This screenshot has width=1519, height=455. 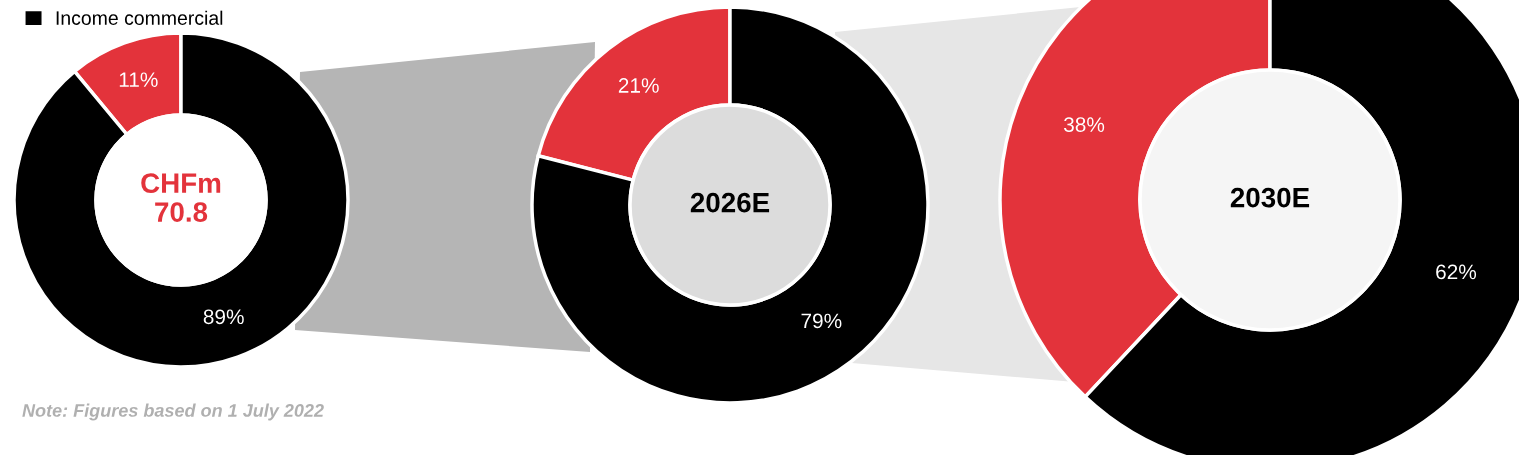 What do you see at coordinates (138, 79) in the screenshot?
I see `data-label: 11%` at bounding box center [138, 79].